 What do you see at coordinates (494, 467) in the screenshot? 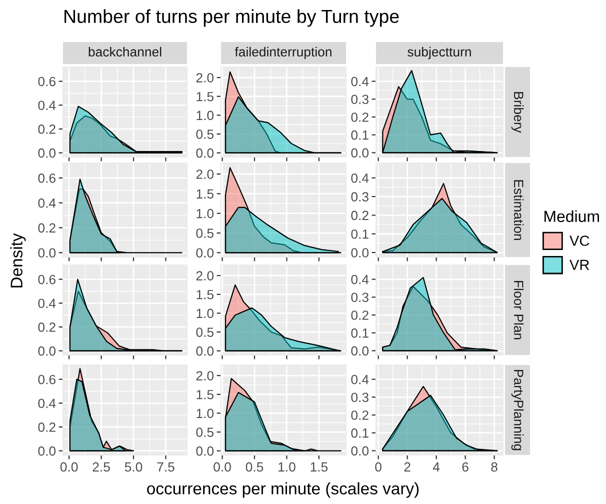
I see `x-tick-label: 8` at bounding box center [494, 467].